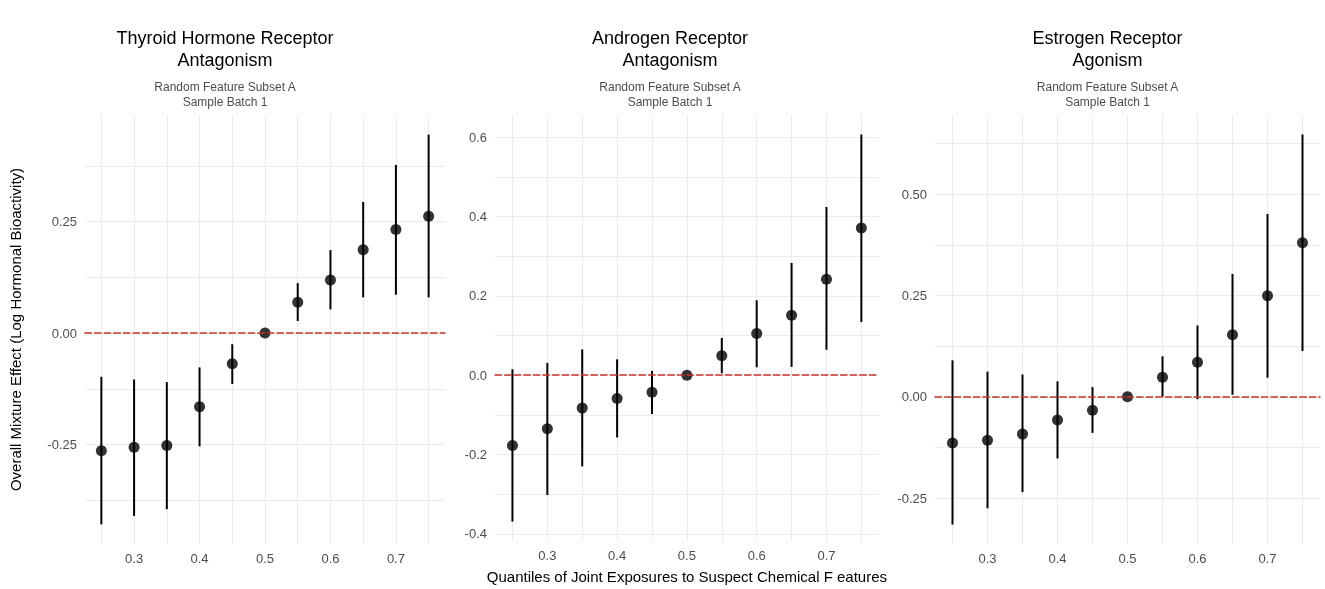  Describe the element at coordinates (475, 455) in the screenshot. I see `y-tick-label: -0.2` at that location.